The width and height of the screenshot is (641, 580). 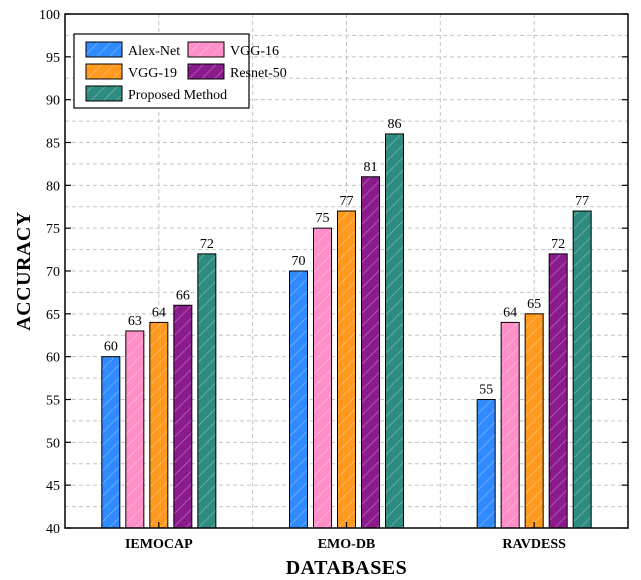 I want to click on bar-vgg-19-emo-db, so click(x=346, y=369).